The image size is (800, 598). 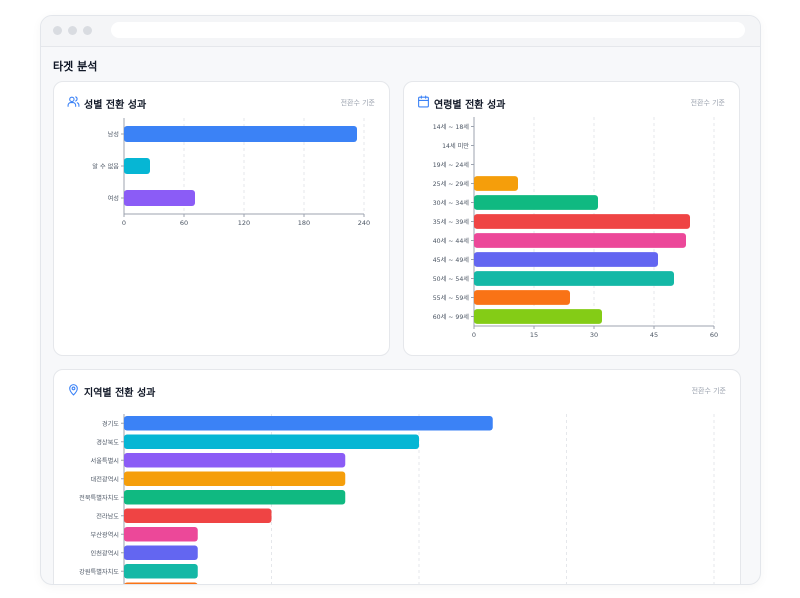 What do you see at coordinates (73, 390) in the screenshot?
I see `map-pin-icon` at bounding box center [73, 390].